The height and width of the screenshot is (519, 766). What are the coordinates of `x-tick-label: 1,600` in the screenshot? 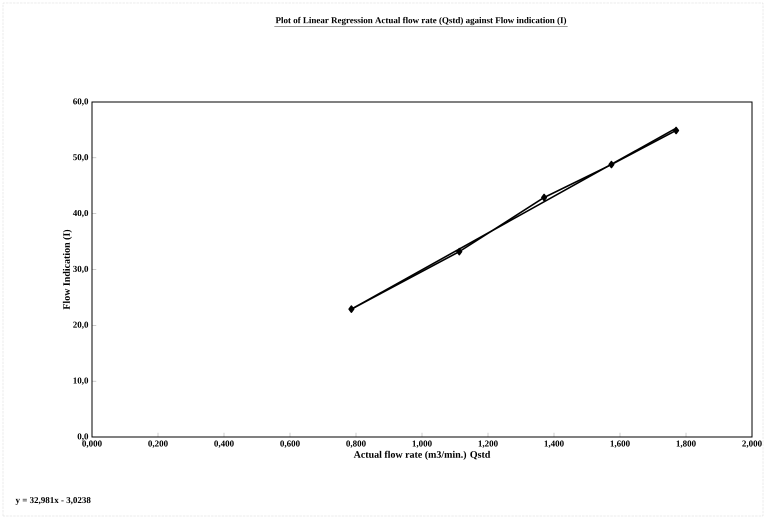 It's located at (620, 444).